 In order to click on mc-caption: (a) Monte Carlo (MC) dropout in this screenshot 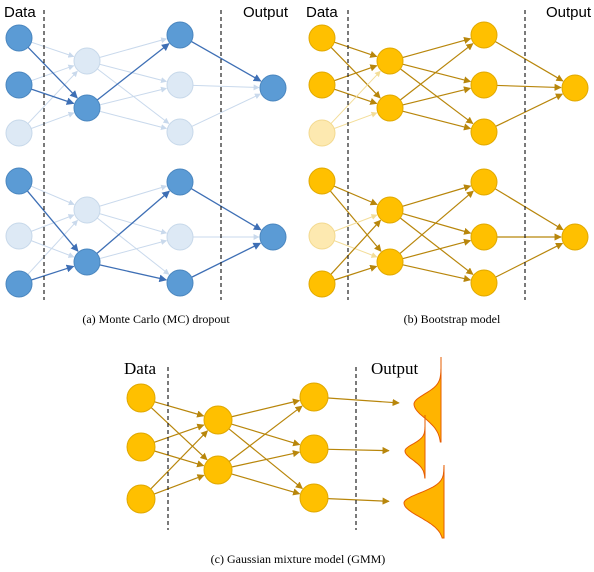, I will do `click(156, 319)`.